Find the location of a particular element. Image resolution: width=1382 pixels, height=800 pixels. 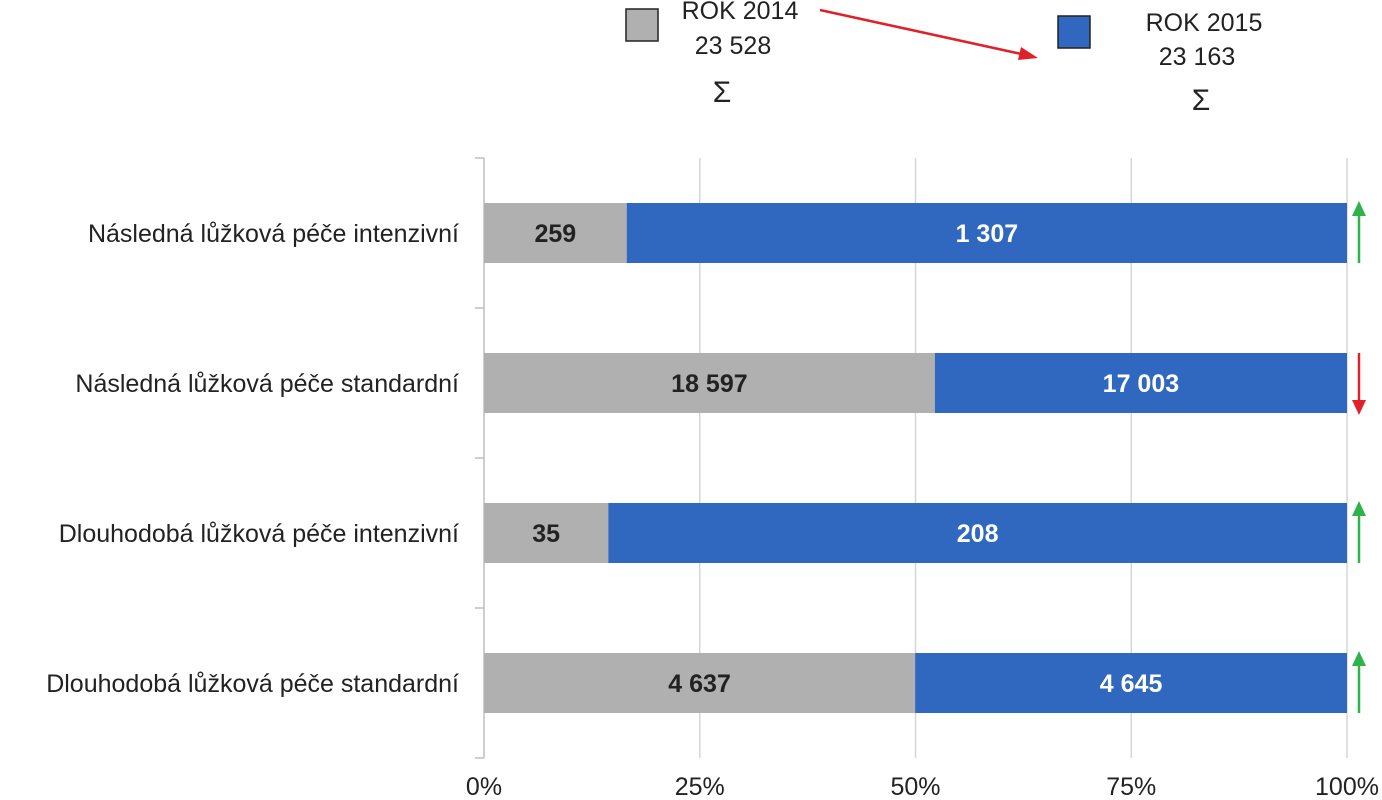

legend-swatch-2015 is located at coordinates (1074, 32).